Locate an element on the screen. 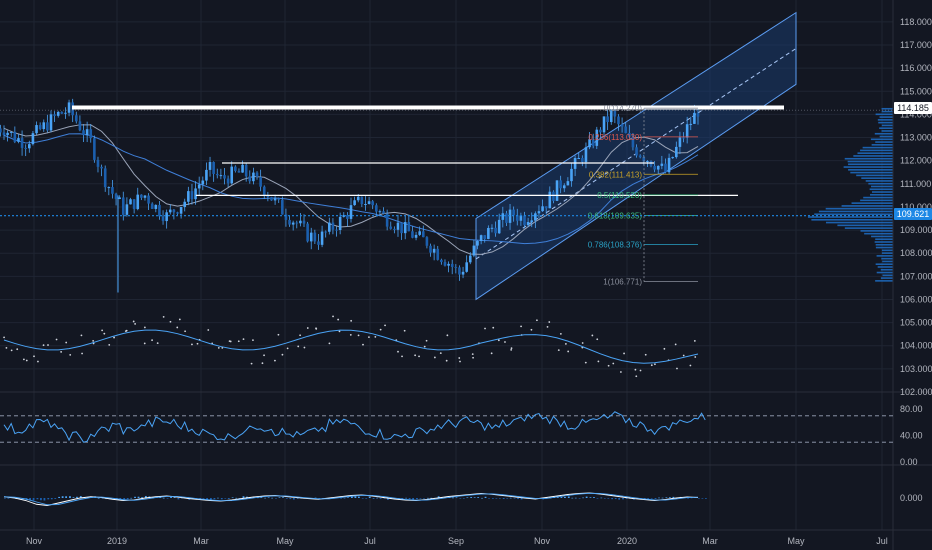 Image resolution: width=932 pixels, height=550 pixels. time-tick-label: Nov is located at coordinates (34, 541).